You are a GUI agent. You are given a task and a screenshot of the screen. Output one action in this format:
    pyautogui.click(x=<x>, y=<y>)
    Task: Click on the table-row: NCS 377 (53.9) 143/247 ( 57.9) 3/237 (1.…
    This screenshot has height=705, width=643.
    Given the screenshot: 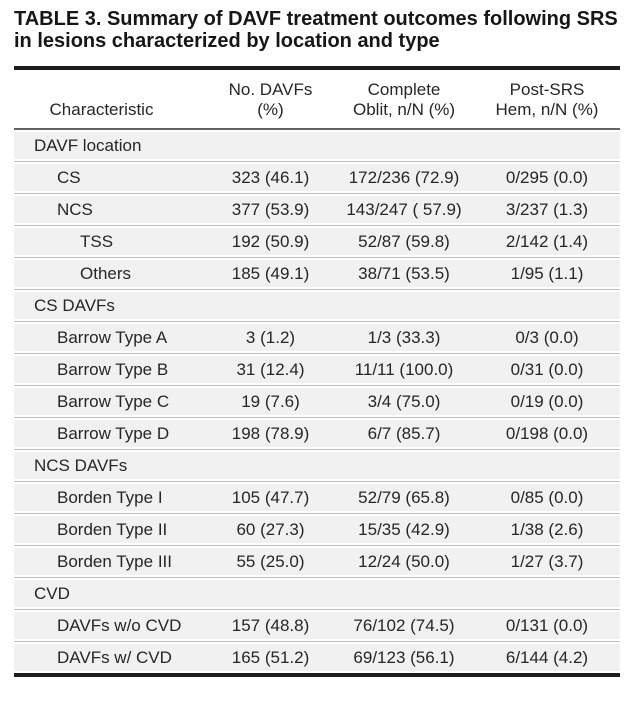 What is the action you would take?
    pyautogui.click(x=317, y=210)
    